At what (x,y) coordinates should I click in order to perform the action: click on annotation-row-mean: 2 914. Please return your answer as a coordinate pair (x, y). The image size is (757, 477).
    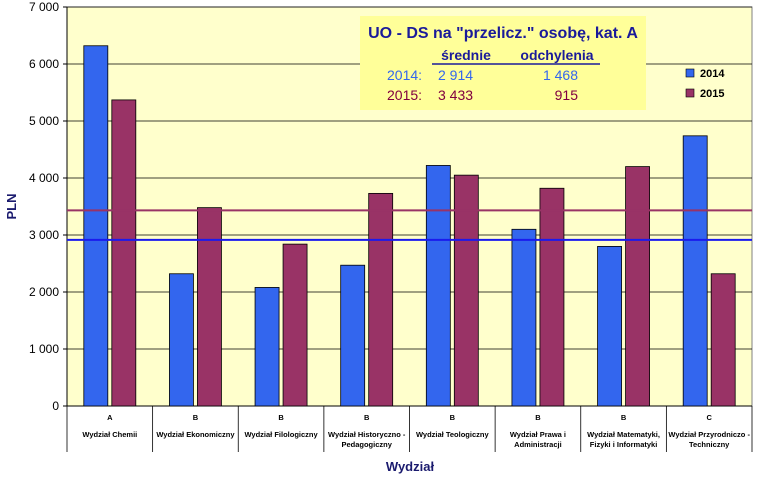
    Looking at the image, I should click on (455, 75).